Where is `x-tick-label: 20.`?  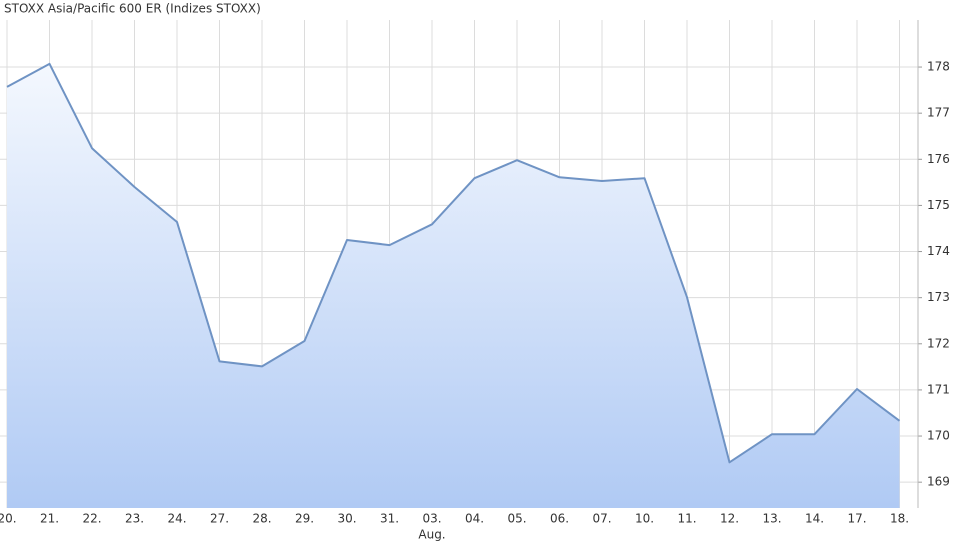 x-tick-label: 20. is located at coordinates (8, 519).